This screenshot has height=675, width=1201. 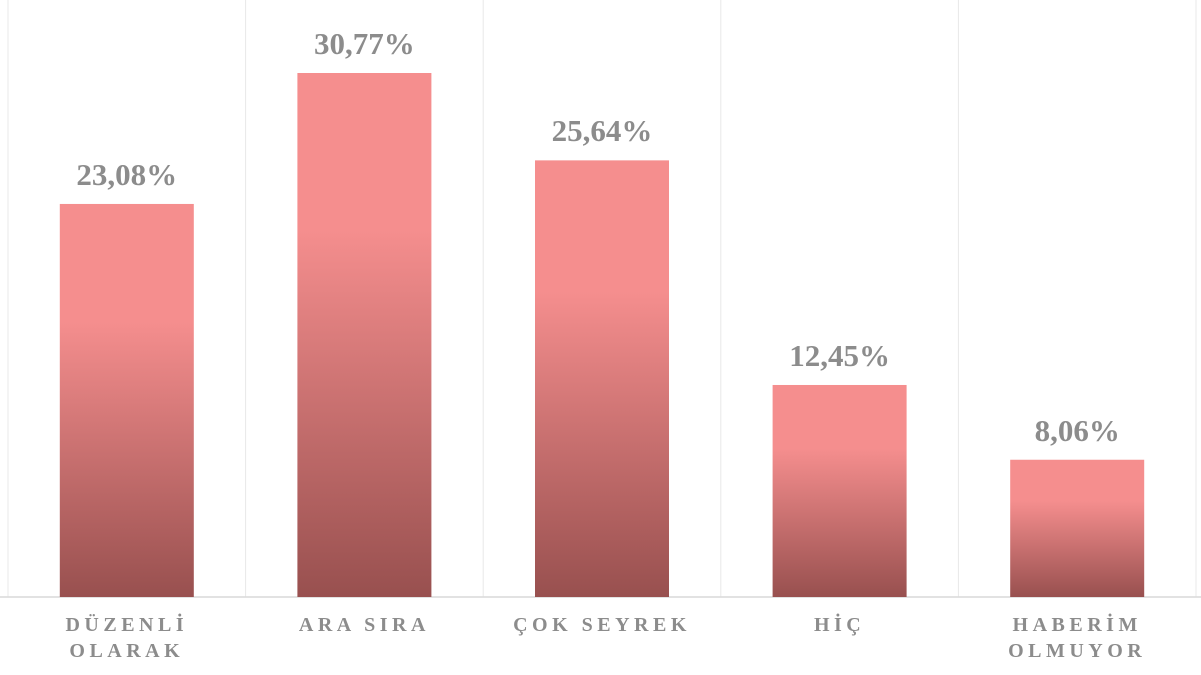 I want to click on x-tick-label: ARA SIRA, so click(x=364, y=625).